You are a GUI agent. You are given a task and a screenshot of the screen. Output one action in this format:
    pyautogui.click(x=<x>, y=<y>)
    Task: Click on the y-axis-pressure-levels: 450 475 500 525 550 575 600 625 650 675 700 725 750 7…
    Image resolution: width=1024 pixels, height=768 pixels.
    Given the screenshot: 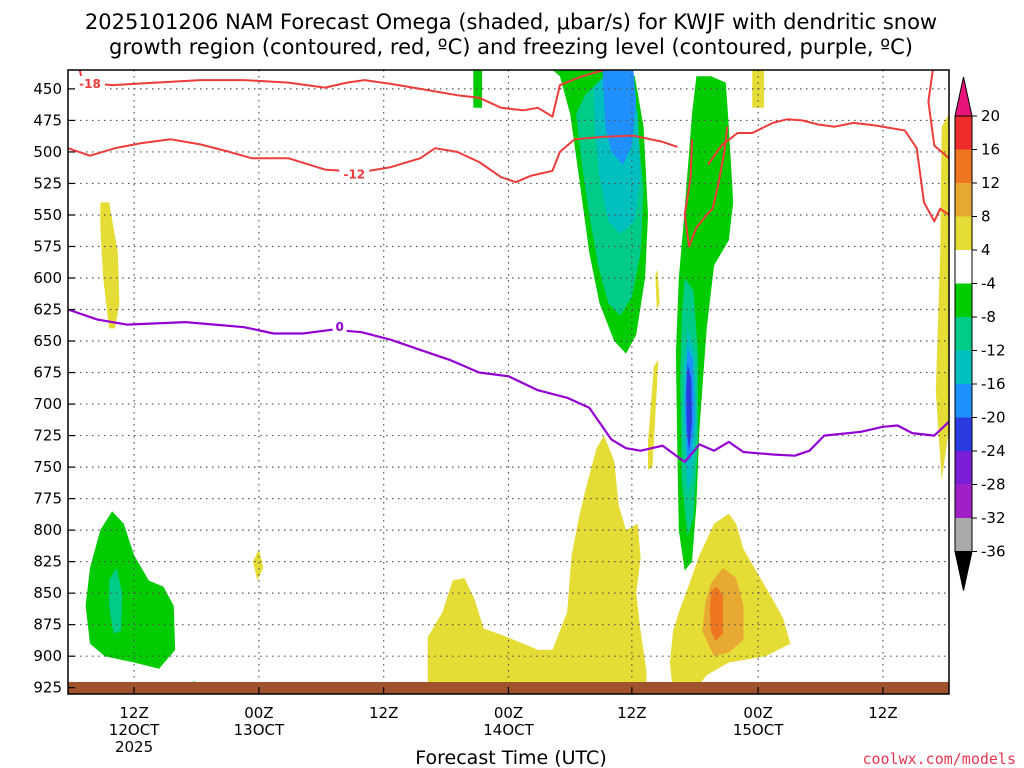 What is the action you would take?
    pyautogui.click(x=54, y=388)
    